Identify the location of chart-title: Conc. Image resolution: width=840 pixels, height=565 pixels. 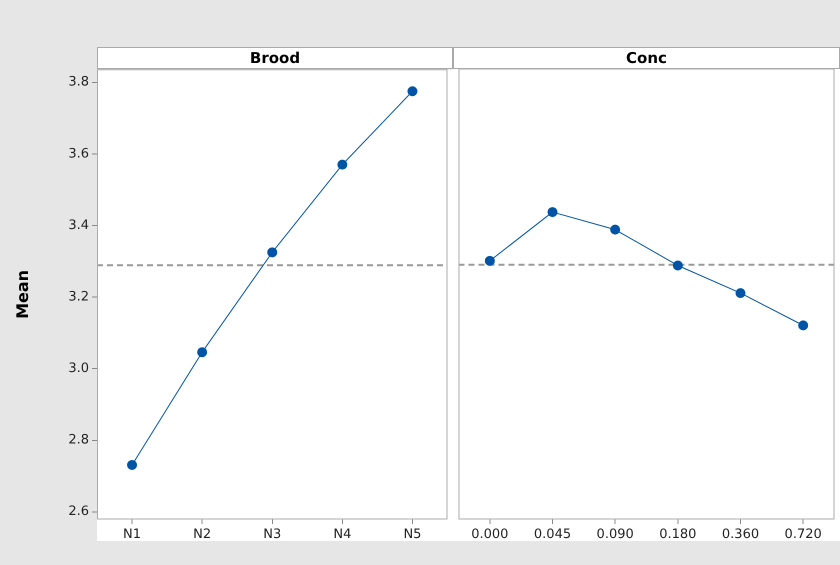
(646, 58).